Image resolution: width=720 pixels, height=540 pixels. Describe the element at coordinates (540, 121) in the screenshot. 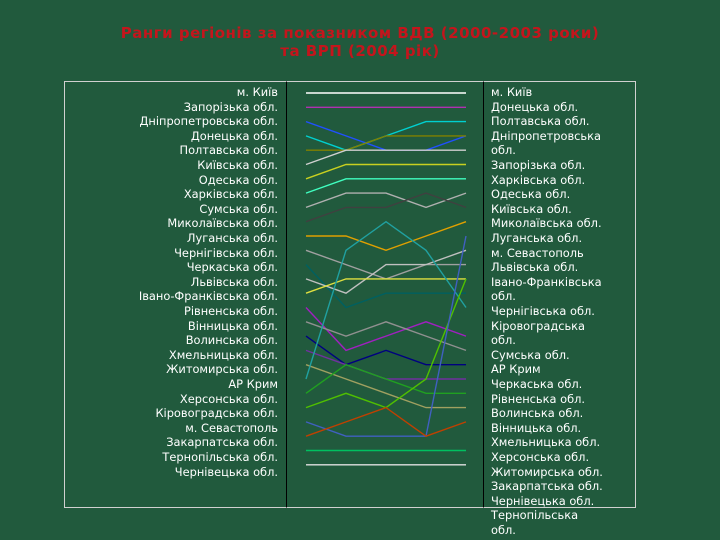

I see `right-rank-label: Полтавська обл.` at that location.